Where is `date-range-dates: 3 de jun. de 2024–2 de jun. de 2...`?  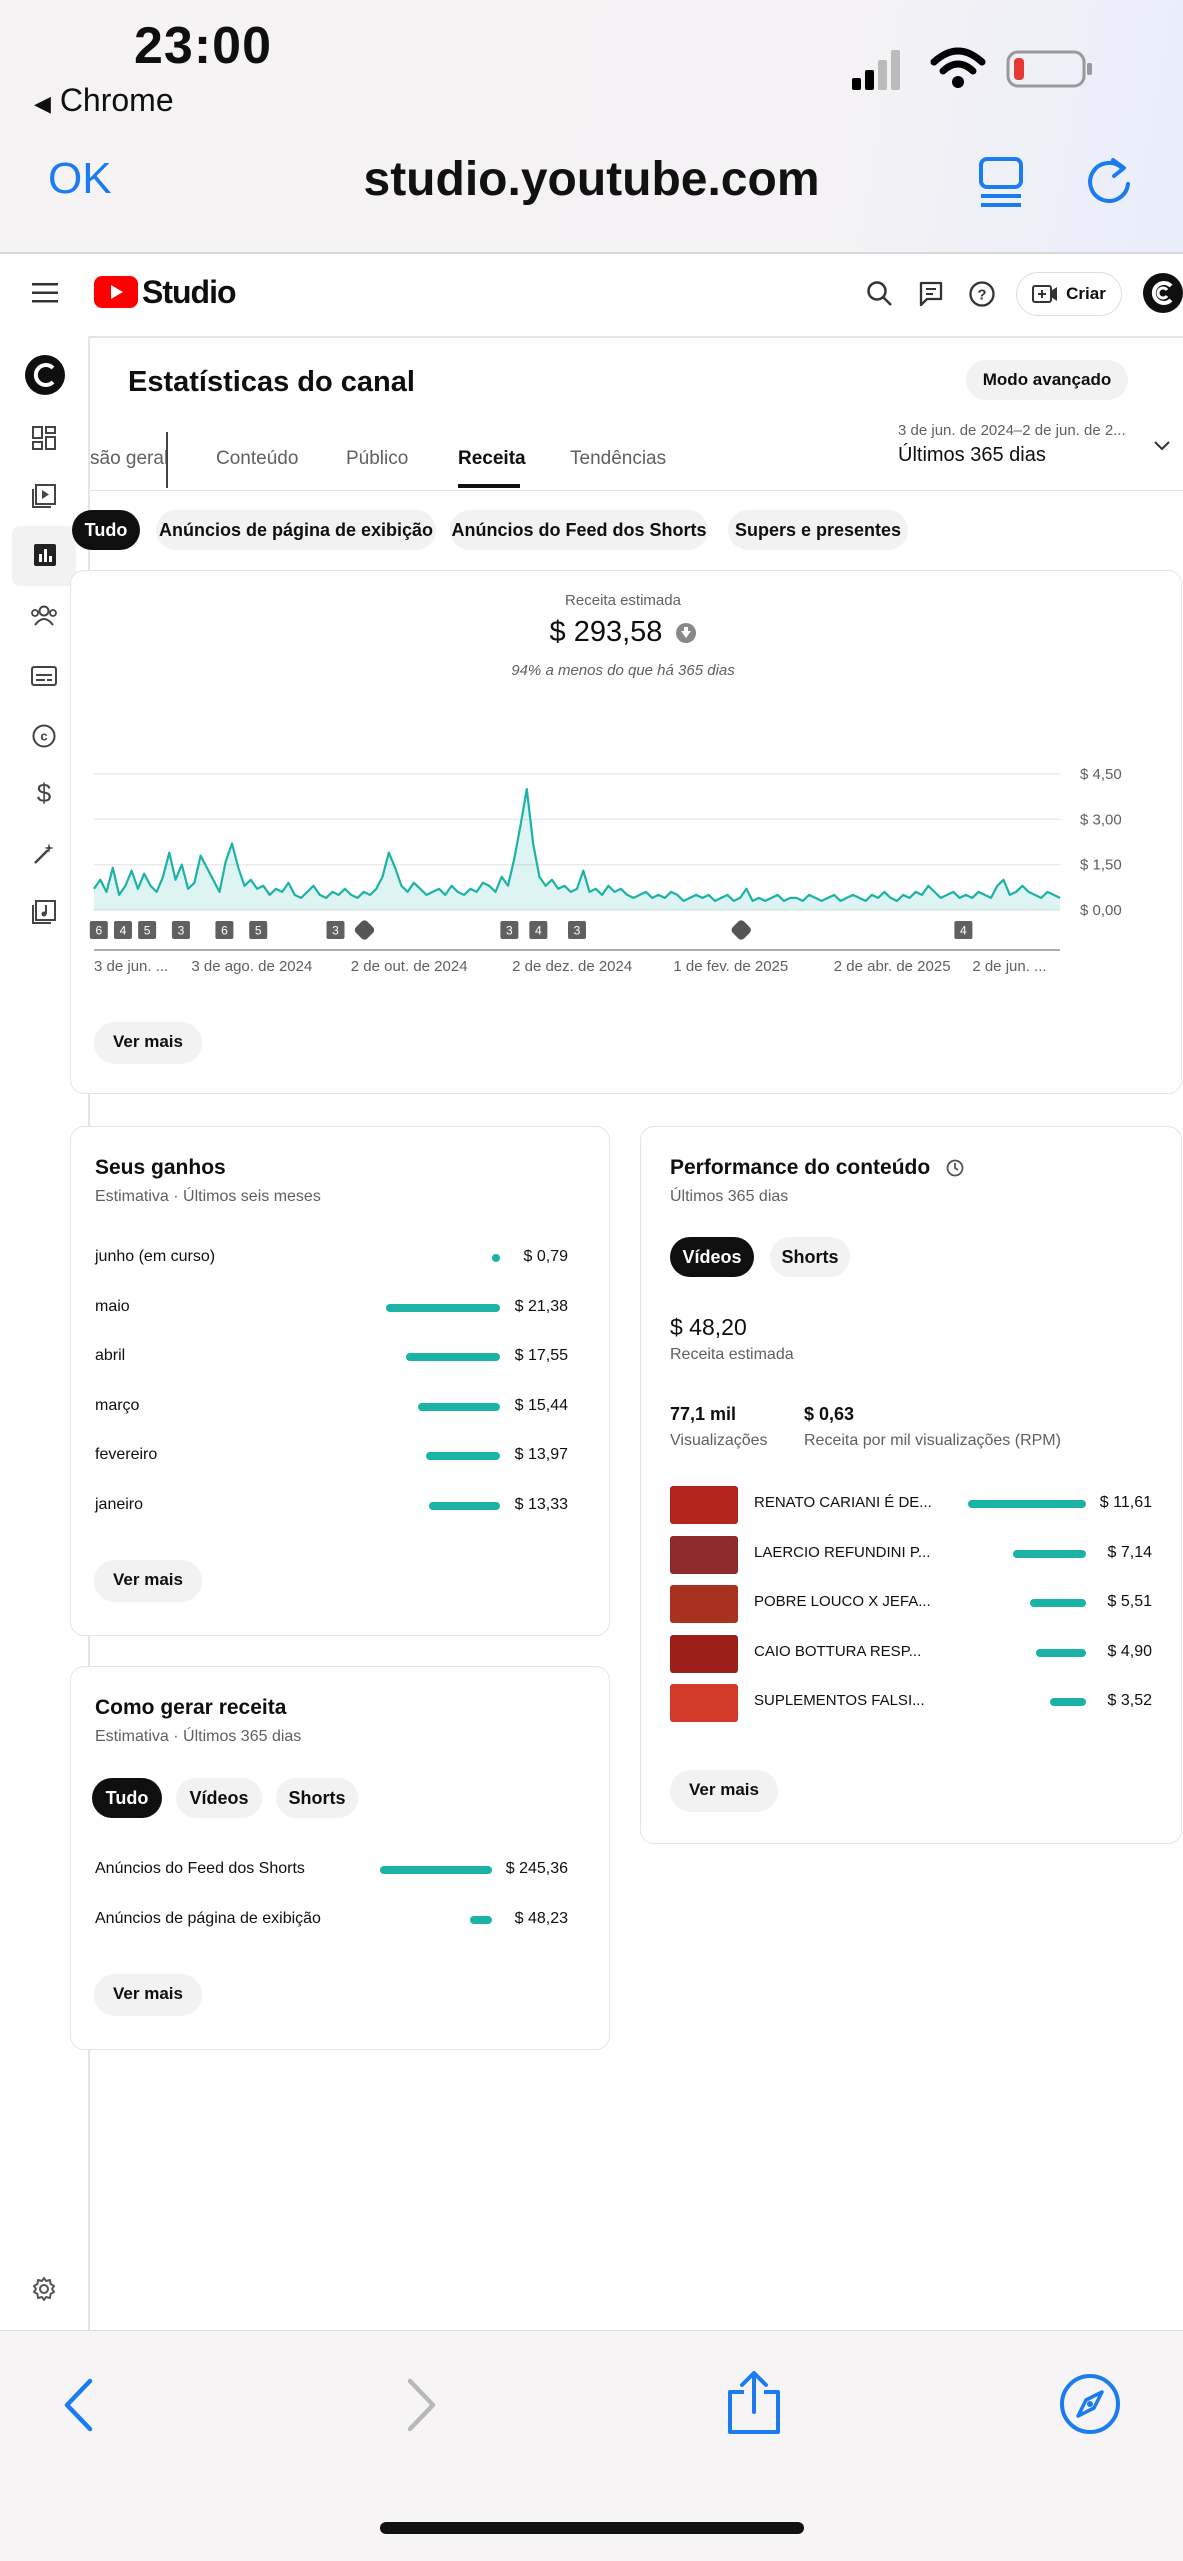 date-range-dates: 3 de jun. de 2024–2 de jun. de 2... is located at coordinates (1028, 430).